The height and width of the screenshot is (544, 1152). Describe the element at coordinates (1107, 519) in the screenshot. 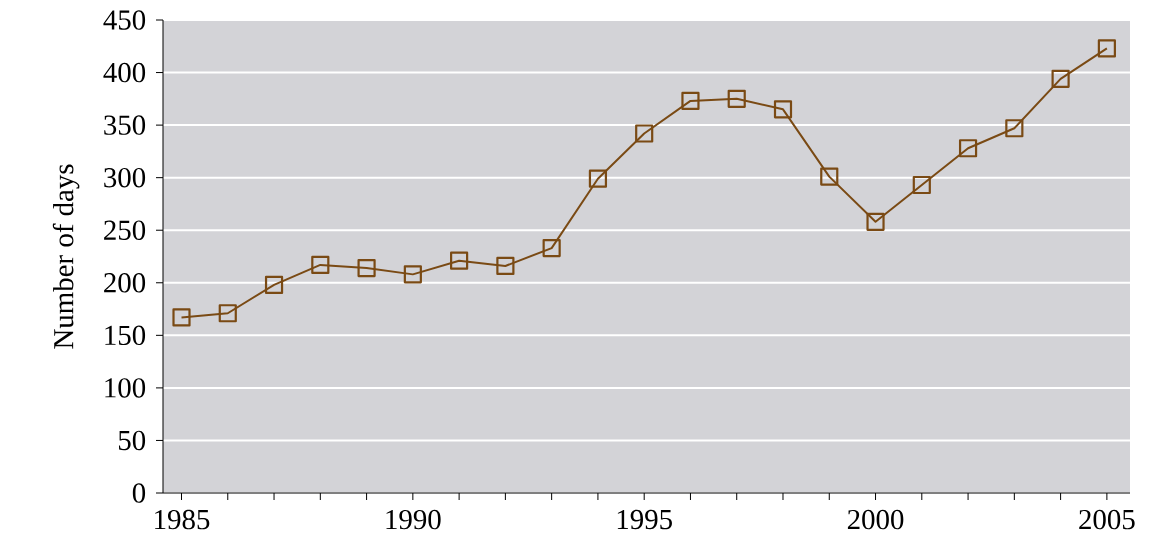

I see `x-tick-label: 2005` at that location.